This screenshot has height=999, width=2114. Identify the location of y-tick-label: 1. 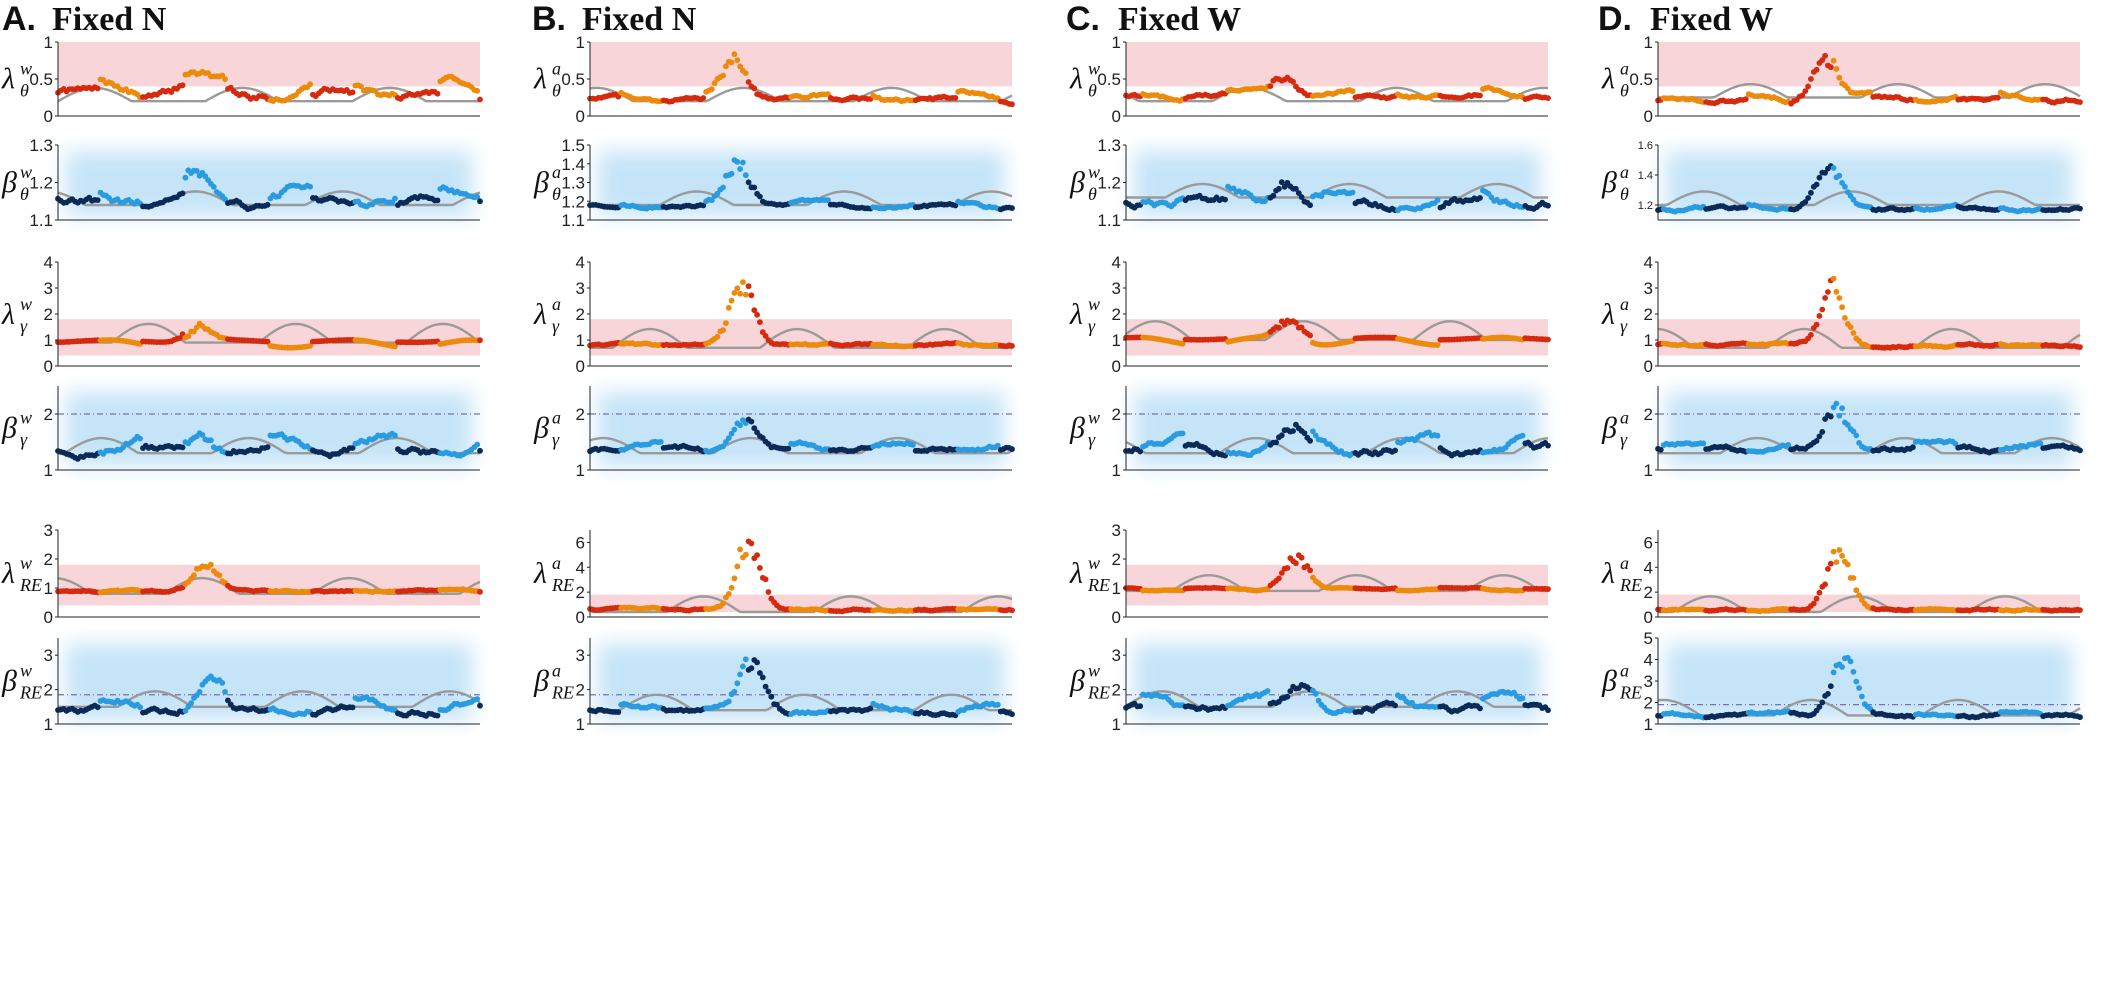
(48, 340).